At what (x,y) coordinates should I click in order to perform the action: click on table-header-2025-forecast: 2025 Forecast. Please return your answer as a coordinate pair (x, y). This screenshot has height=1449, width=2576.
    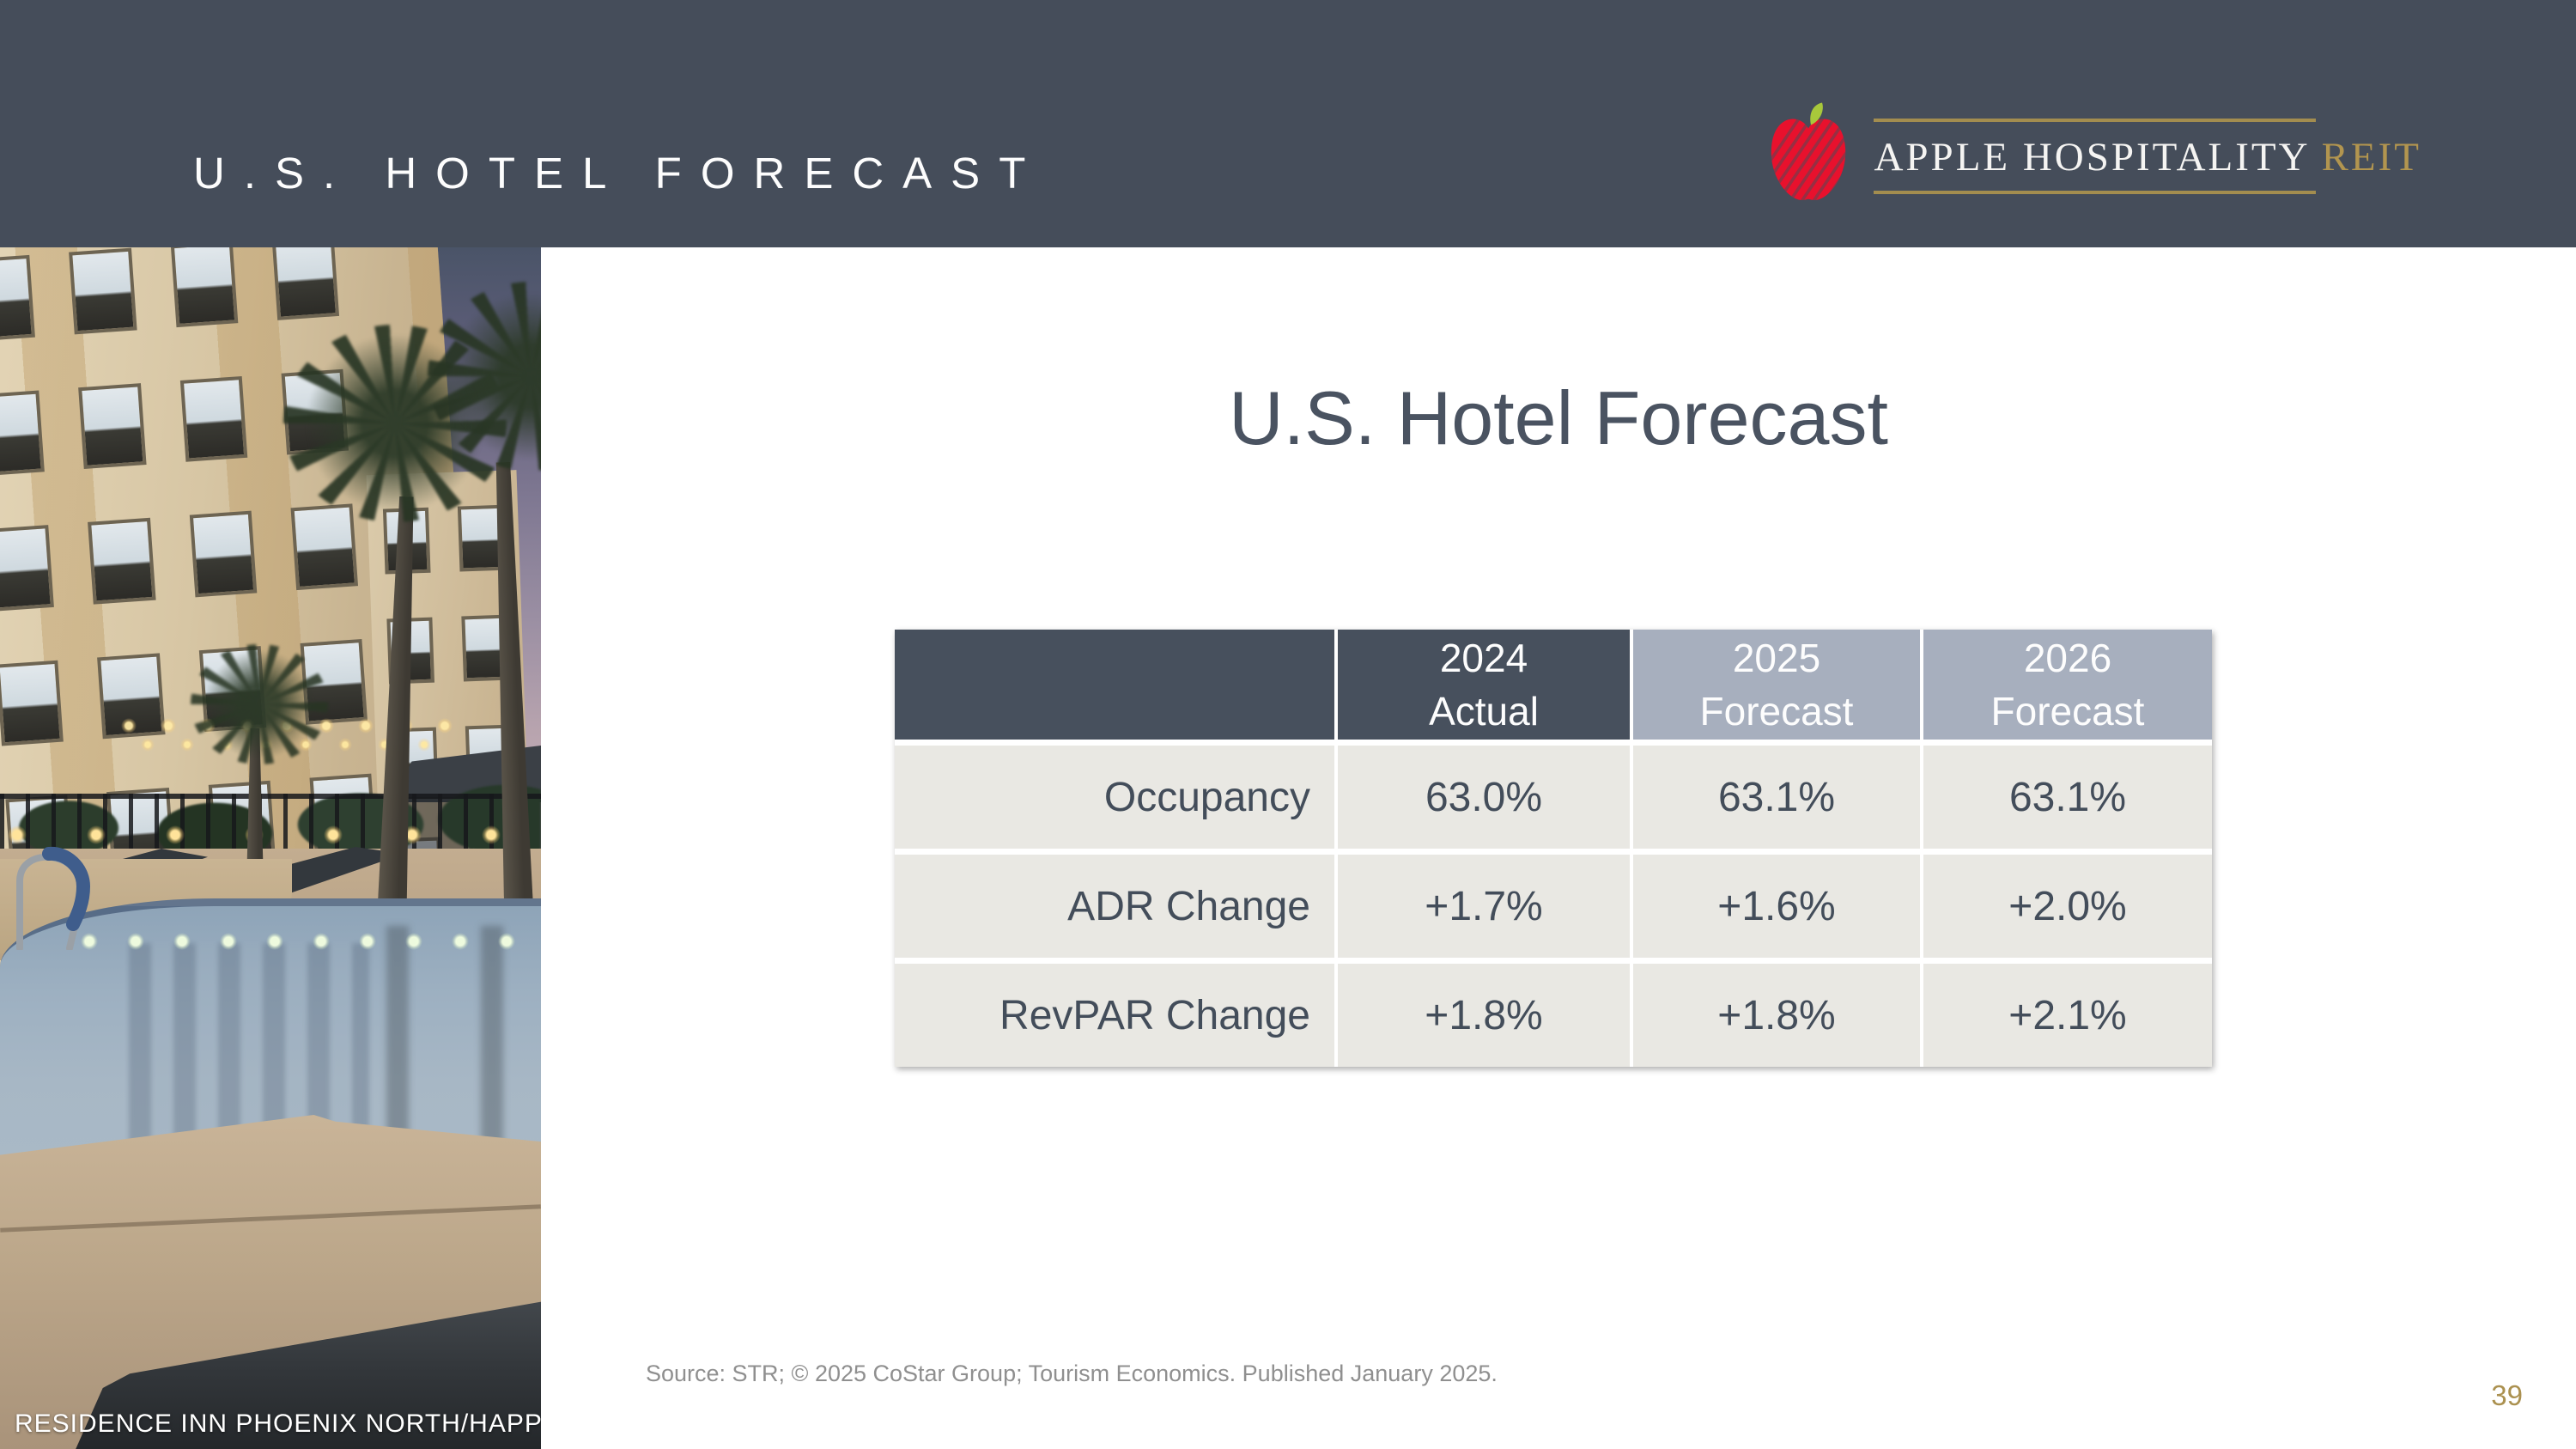
    Looking at the image, I should click on (1777, 685).